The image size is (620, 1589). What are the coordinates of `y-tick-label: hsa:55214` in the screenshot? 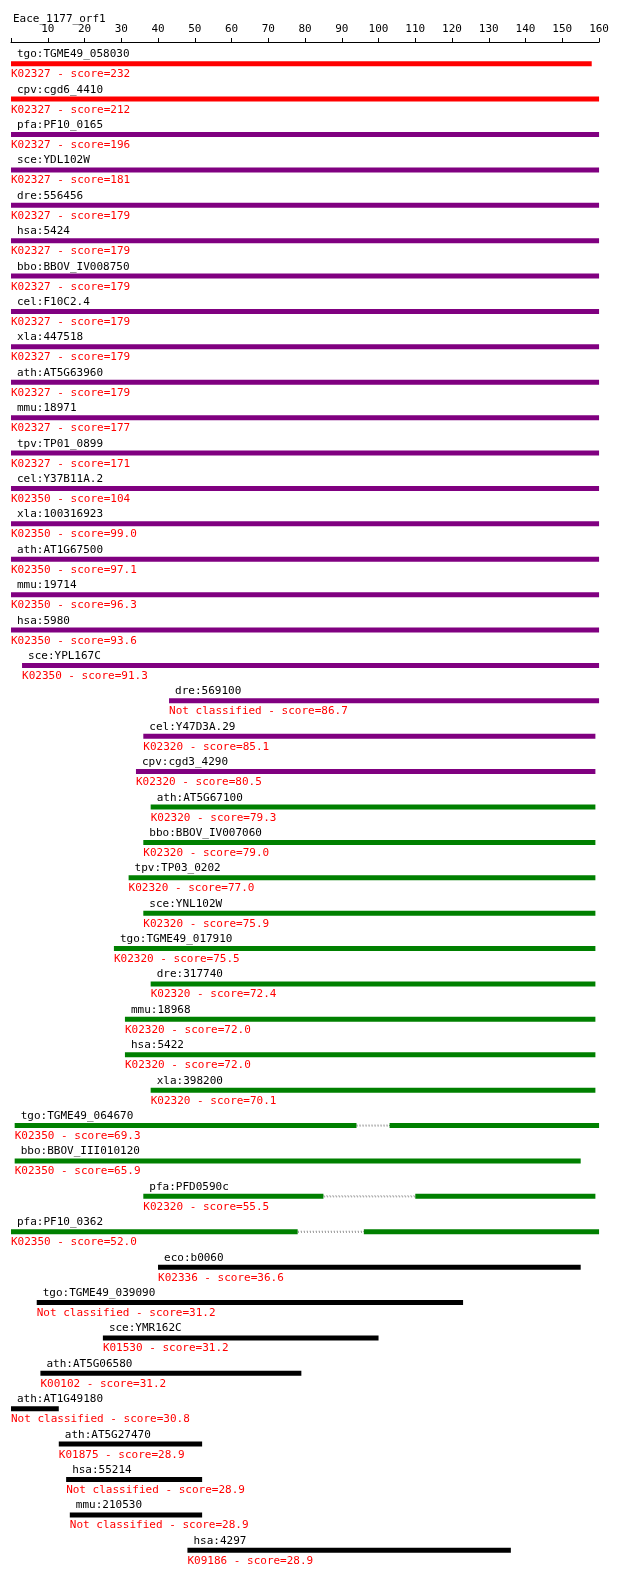 It's located at (102, 1470).